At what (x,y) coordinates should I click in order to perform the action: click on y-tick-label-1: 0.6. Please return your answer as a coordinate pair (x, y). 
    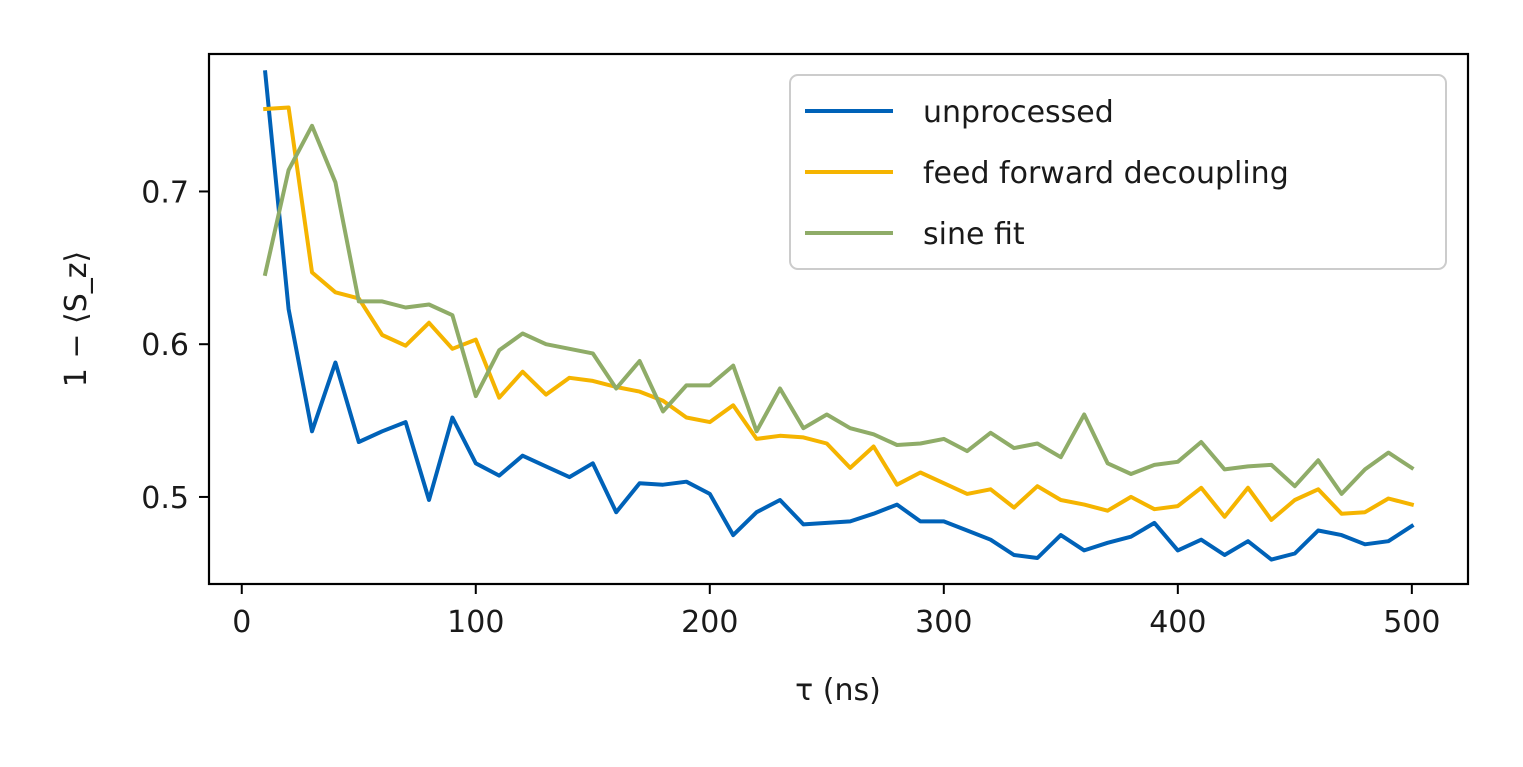
    Looking at the image, I should click on (165, 345).